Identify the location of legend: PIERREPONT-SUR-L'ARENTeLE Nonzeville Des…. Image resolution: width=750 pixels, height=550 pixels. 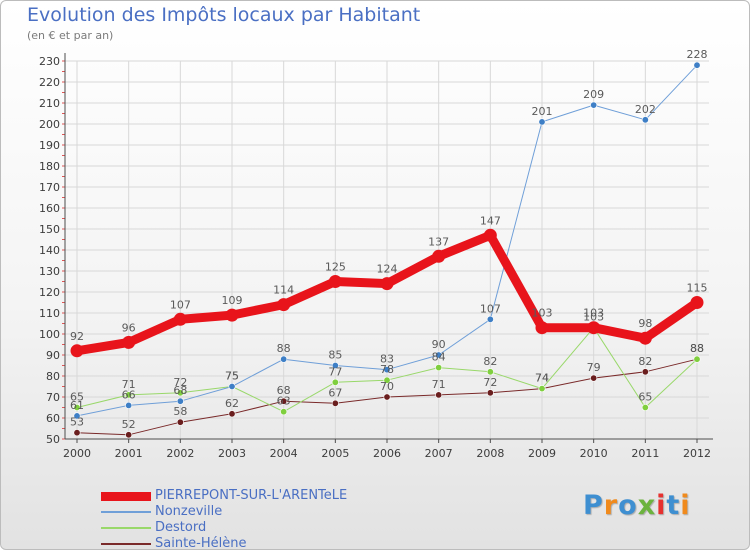
(251, 519).